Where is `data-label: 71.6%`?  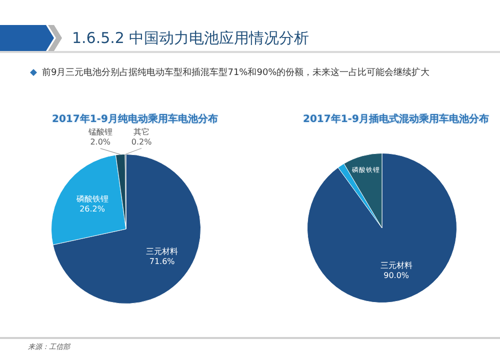
data-label: 71.6% is located at coordinates (162, 261).